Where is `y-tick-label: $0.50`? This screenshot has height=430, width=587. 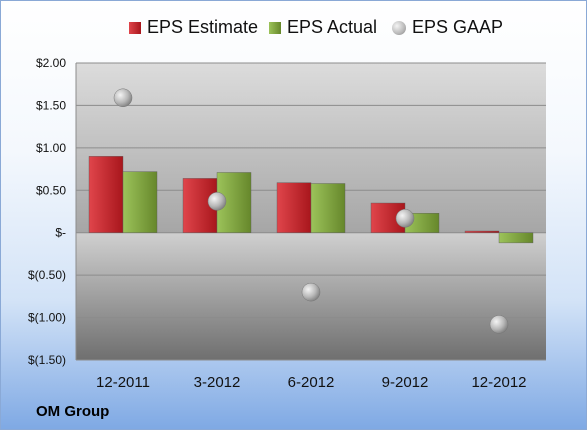
y-tick-label: $0.50 is located at coordinates (51, 190).